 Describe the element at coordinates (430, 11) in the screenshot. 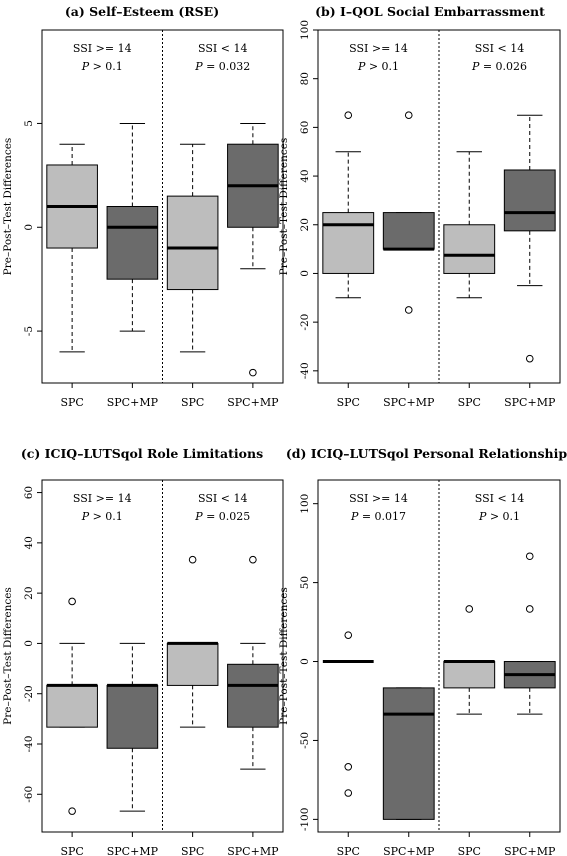

I see `panel-title: (b) I–QOL Social Embarrassment` at that location.